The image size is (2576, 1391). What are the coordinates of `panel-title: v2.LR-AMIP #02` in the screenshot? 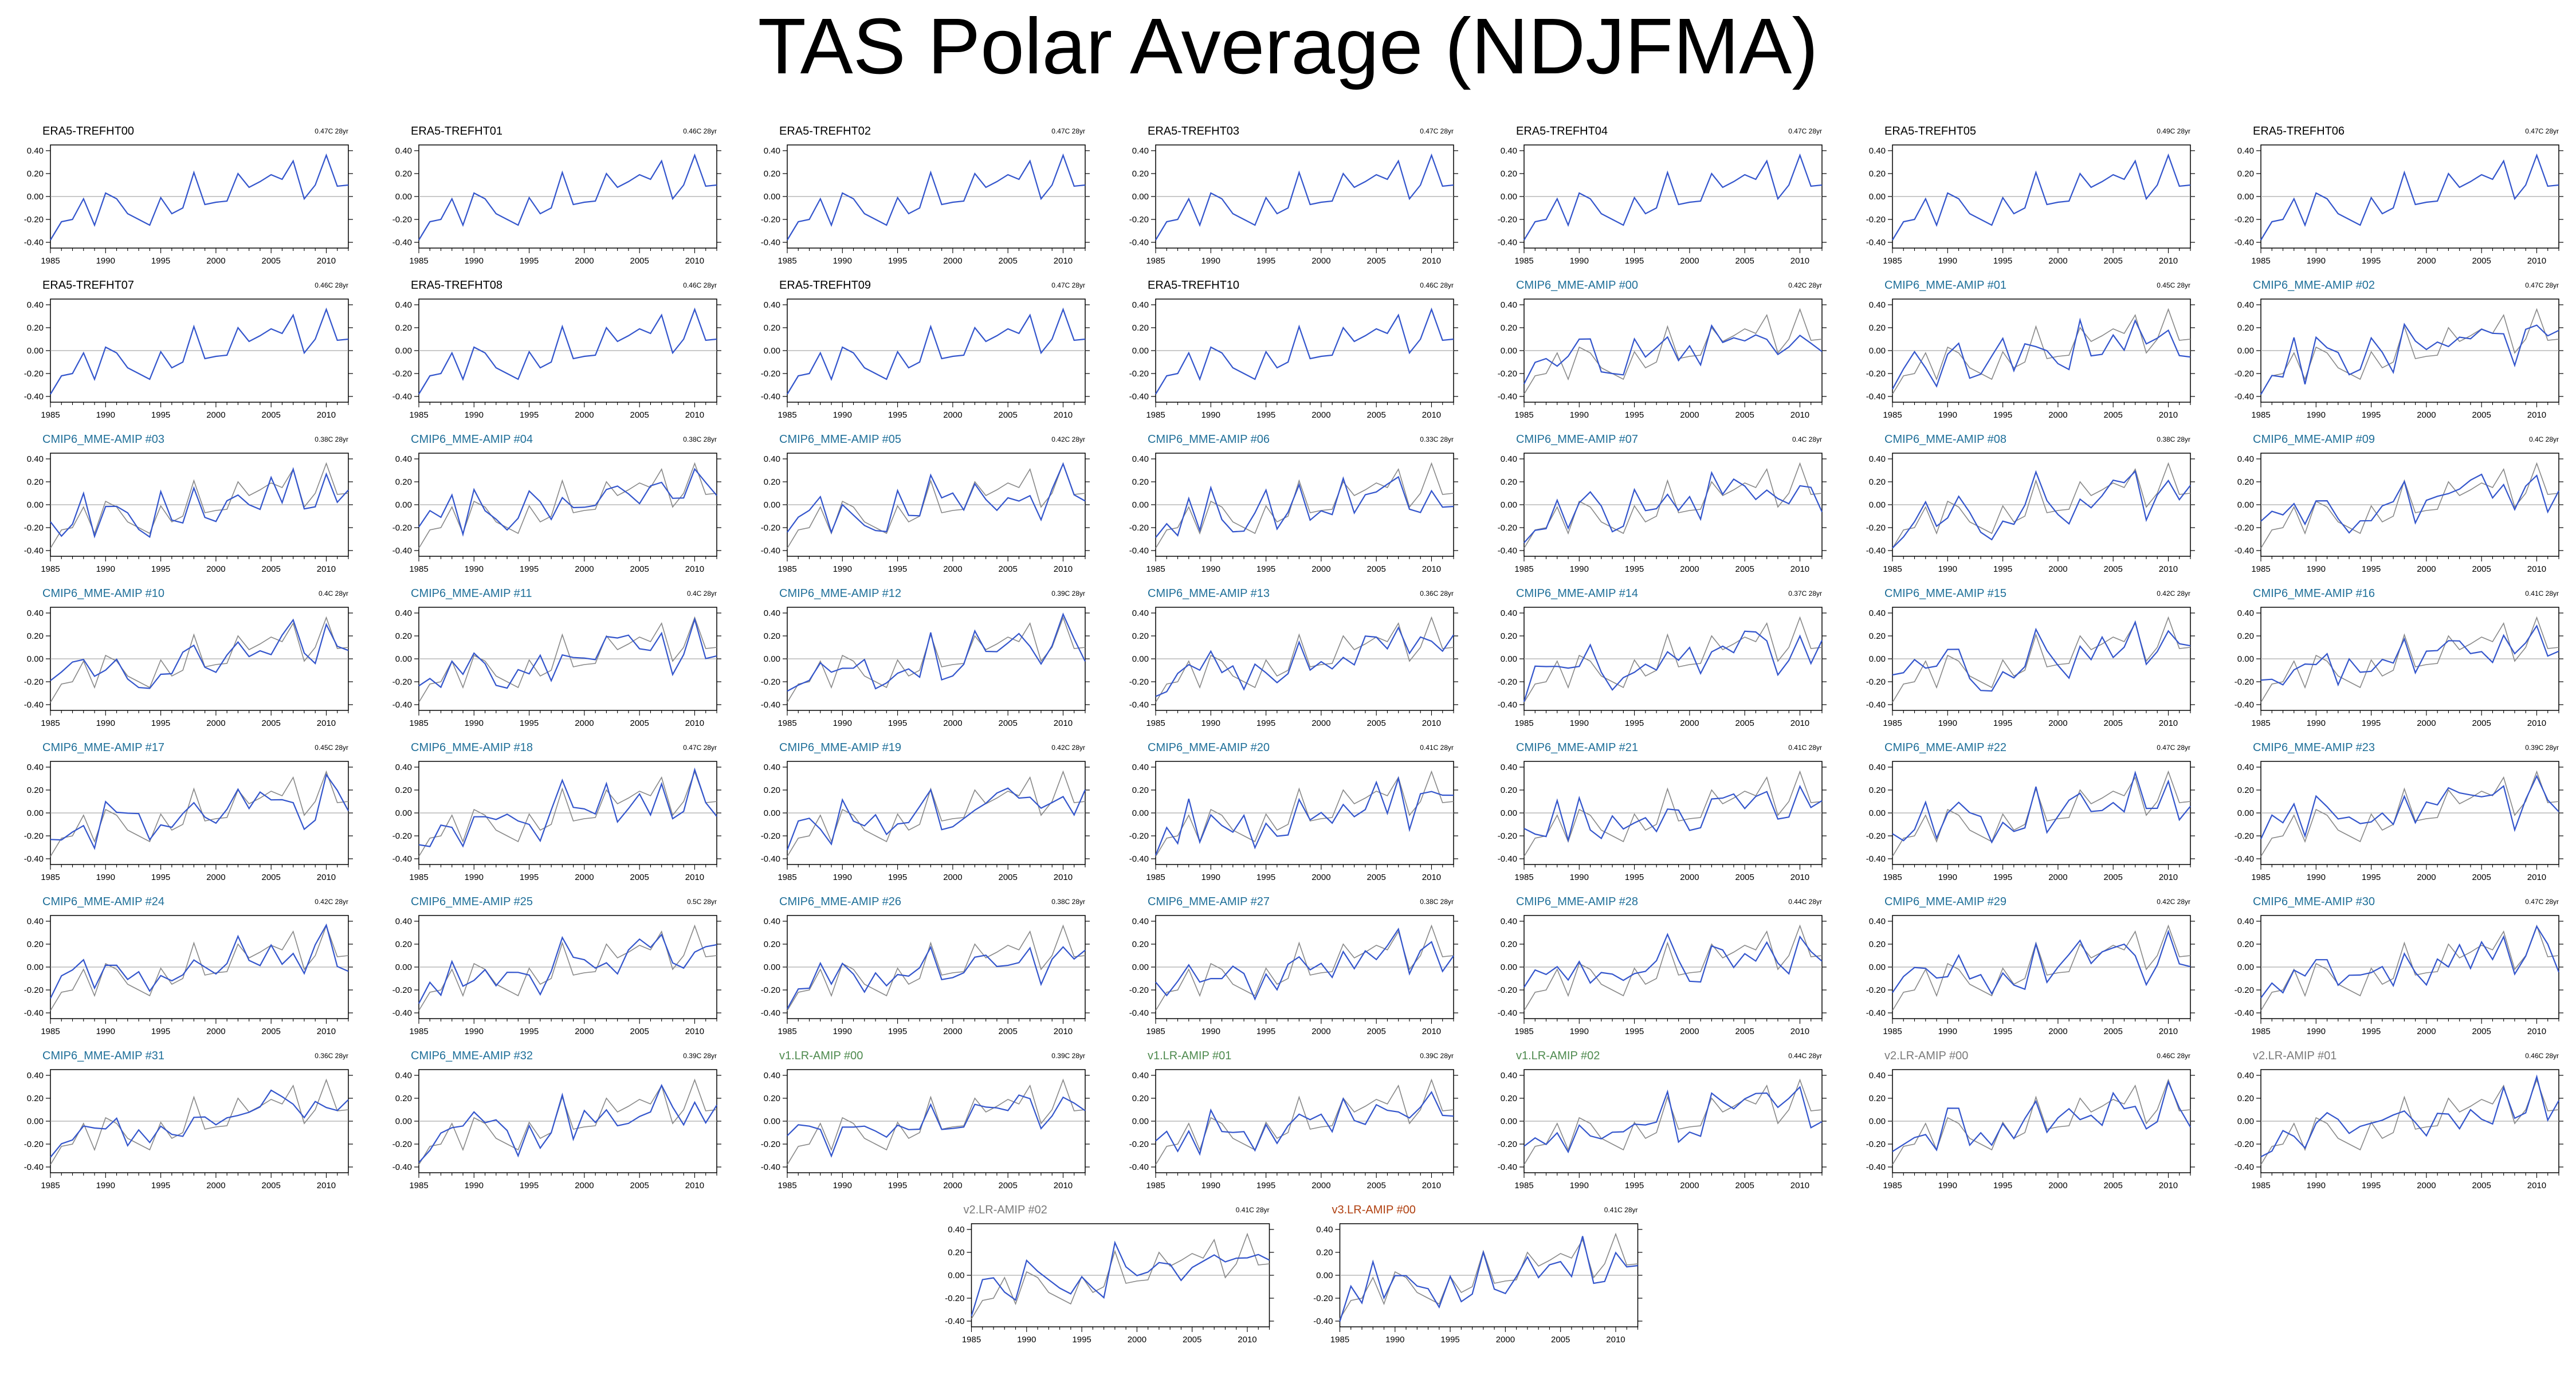 It's located at (1006, 1210).